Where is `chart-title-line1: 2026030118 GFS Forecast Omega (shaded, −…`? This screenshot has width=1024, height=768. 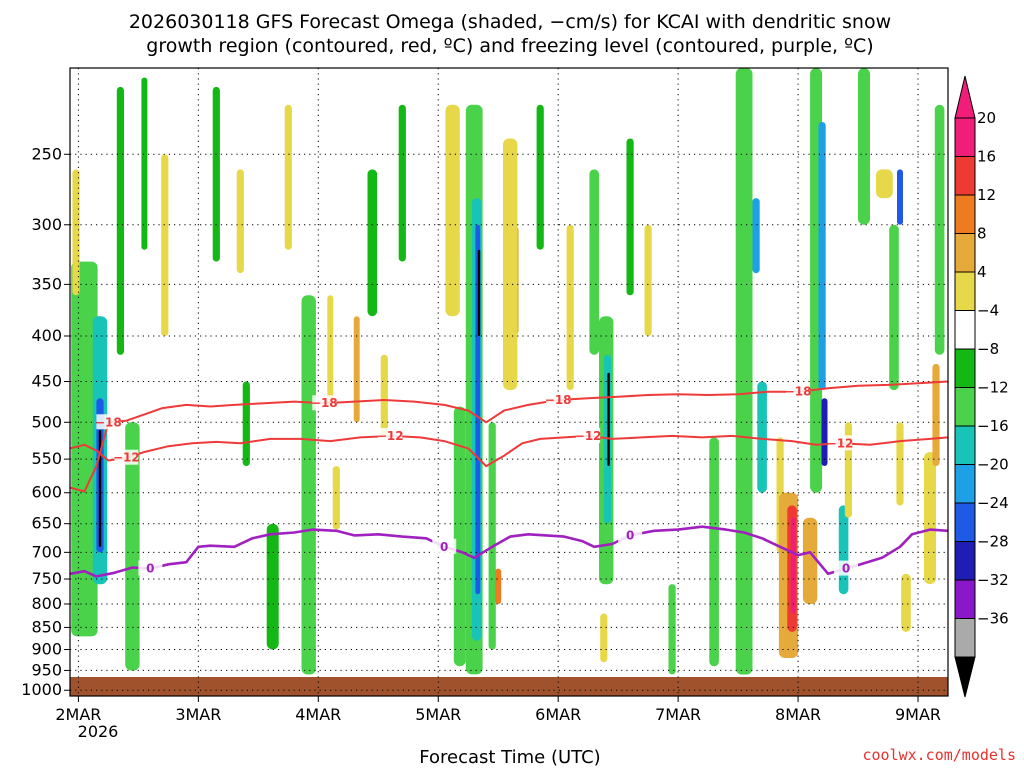 chart-title-line1: 2026030118 GFS Forecast Omega (shaded, −… is located at coordinates (510, 22).